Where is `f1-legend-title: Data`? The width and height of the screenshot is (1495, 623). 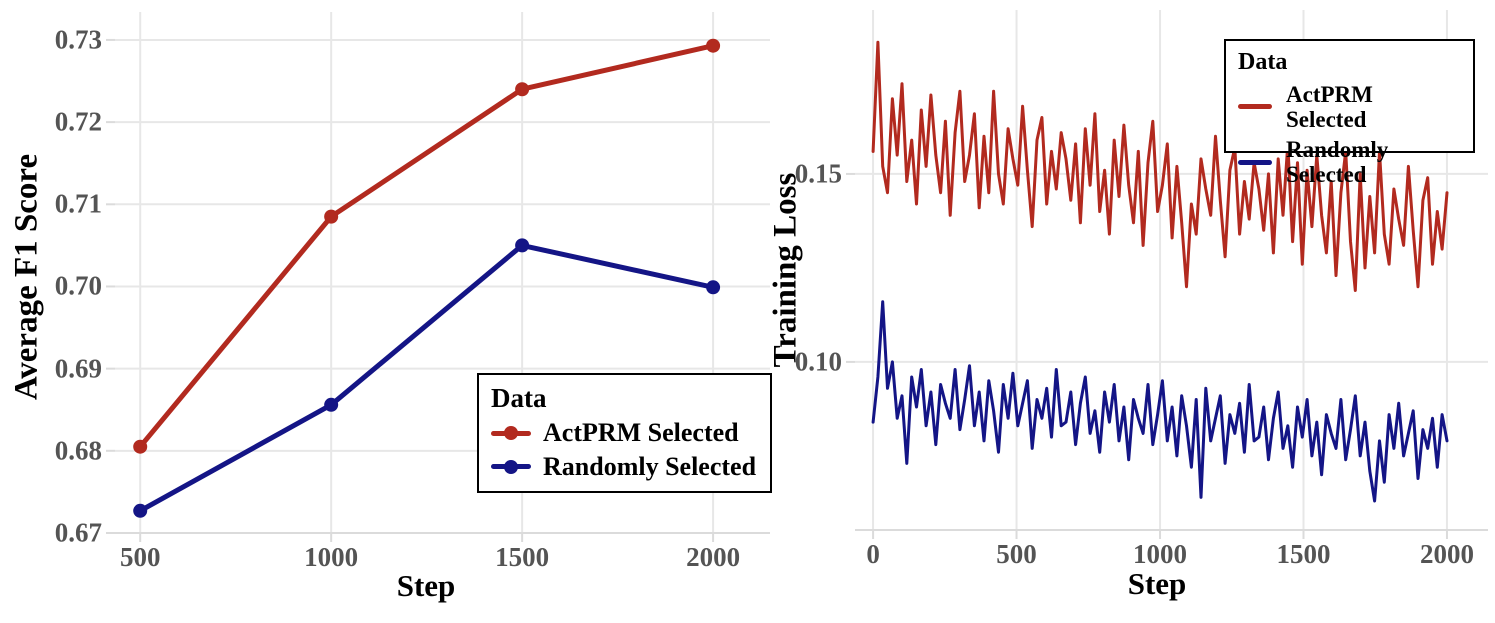 f1-legend-title: Data is located at coordinates (519, 398).